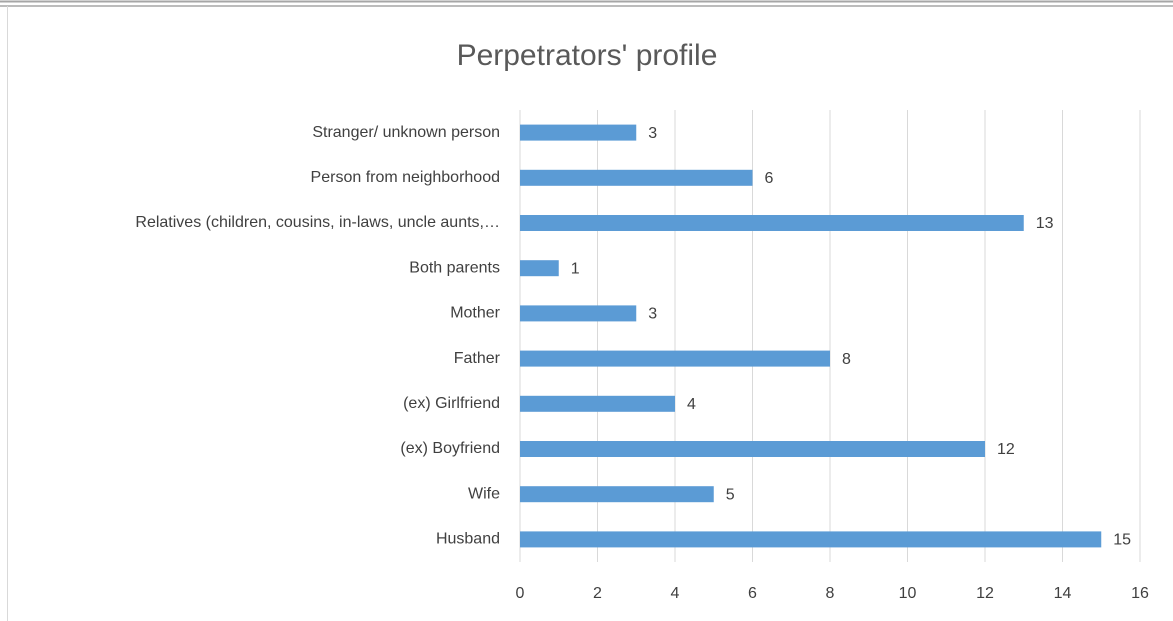 This screenshot has width=1173, height=621. I want to click on chart-title: Perpetrators' profile, so click(587, 55).